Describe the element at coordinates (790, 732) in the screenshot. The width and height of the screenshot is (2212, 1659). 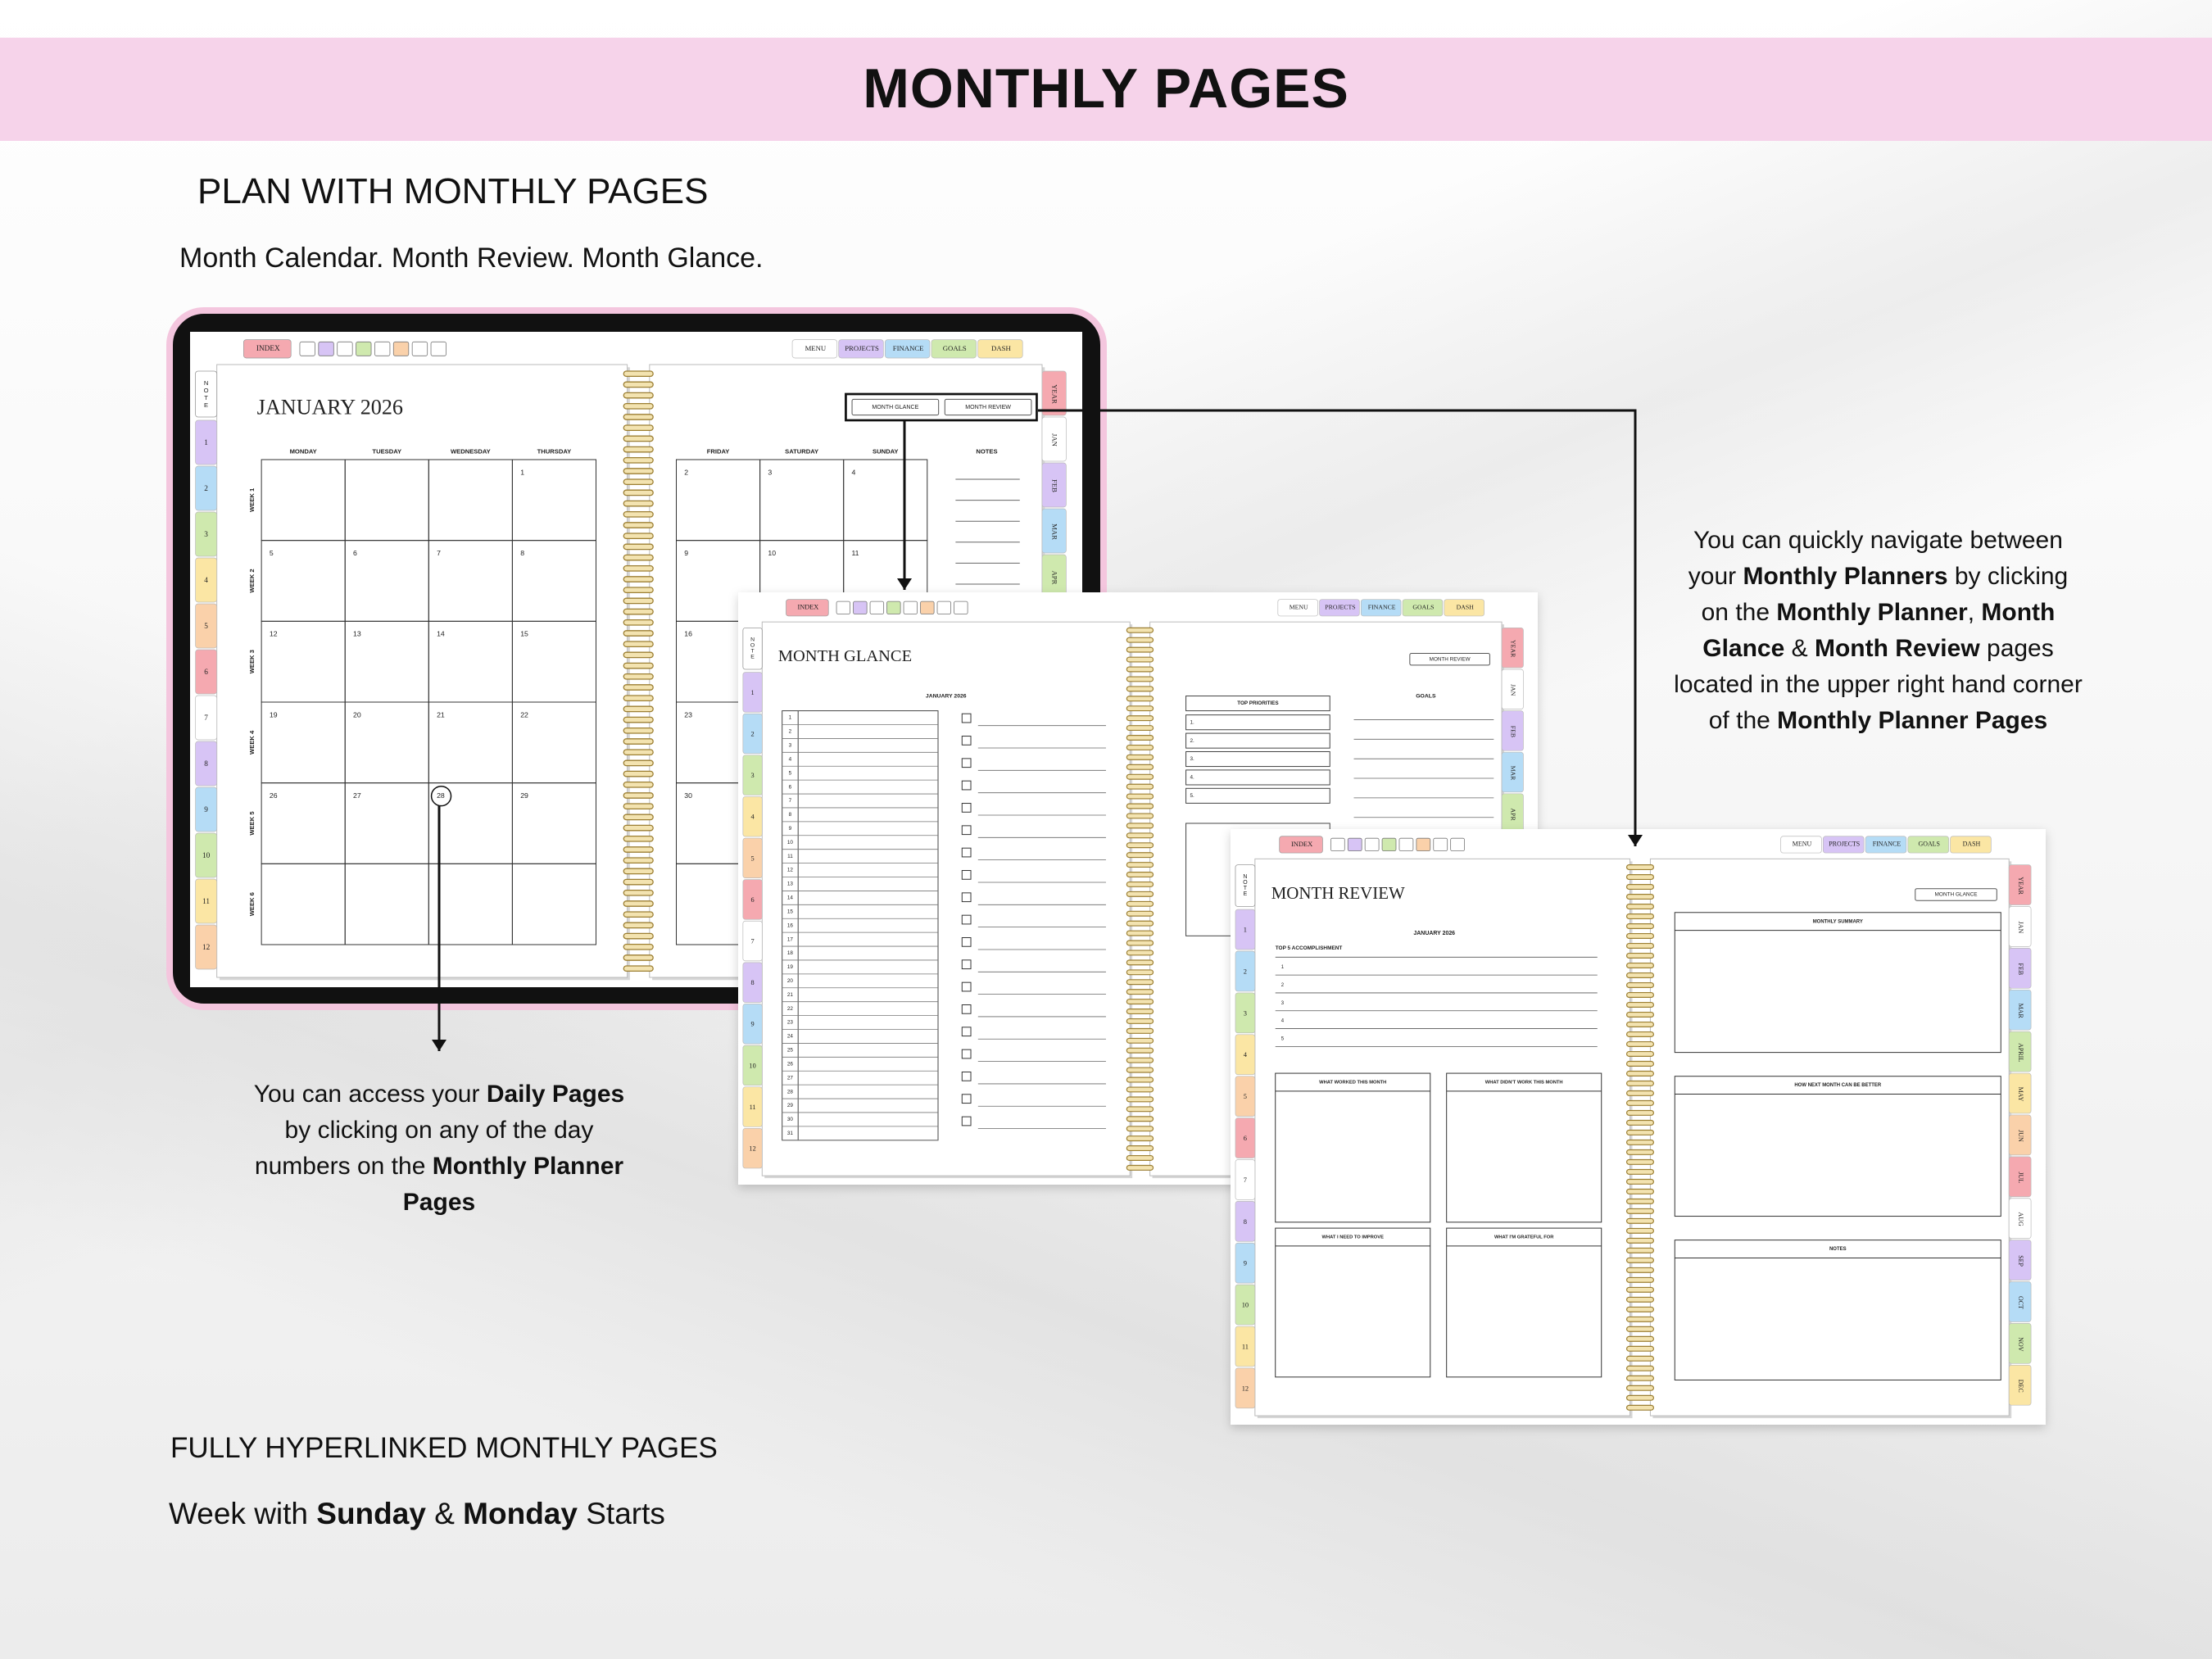
I see `glance-row-number: 2` at that location.